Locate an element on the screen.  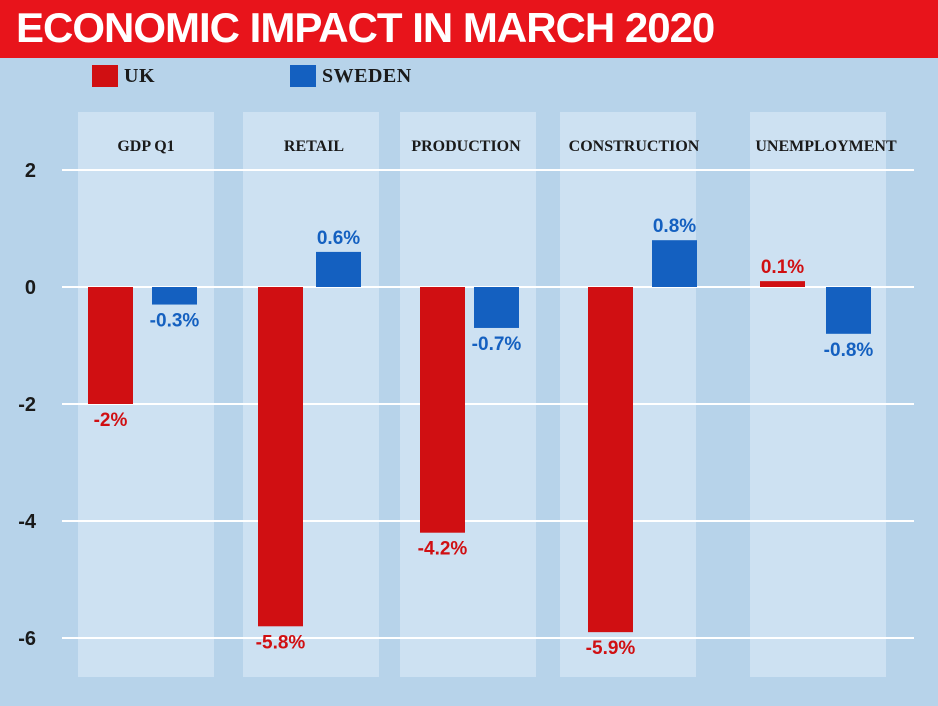
data-label-uk-3: -4.2% is located at coordinates (443, 549).